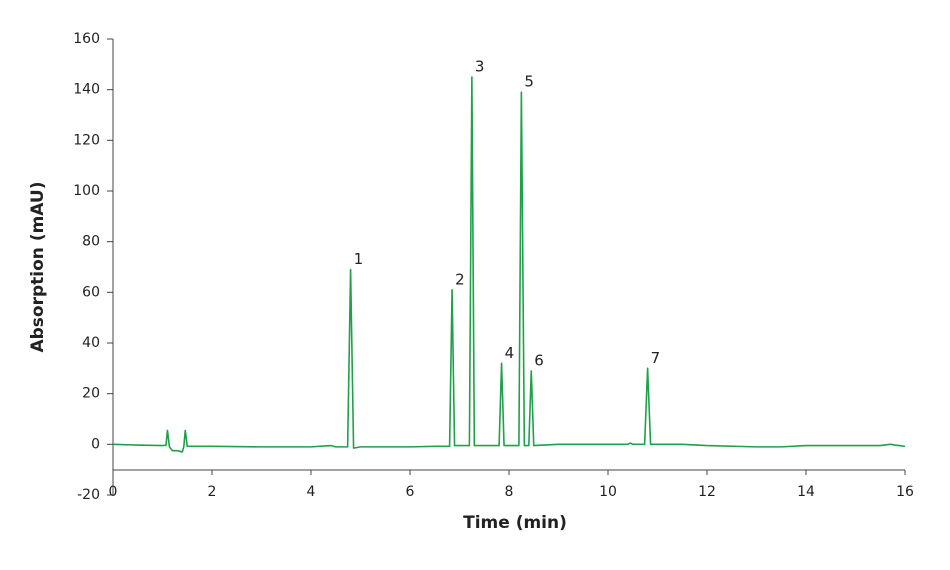 This screenshot has width=950, height=570. What do you see at coordinates (86, 191) in the screenshot?
I see `y-tick-label: 100` at bounding box center [86, 191].